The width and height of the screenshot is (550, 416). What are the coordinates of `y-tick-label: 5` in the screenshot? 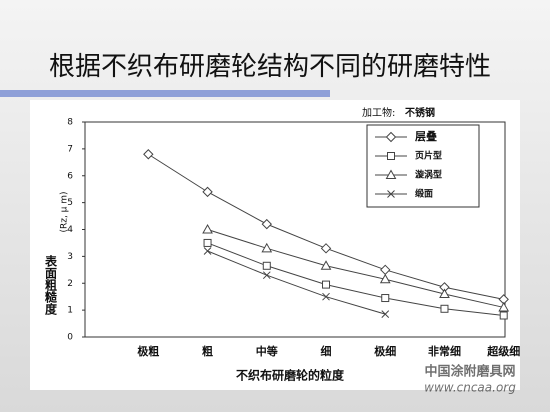 It's located at (70, 203).